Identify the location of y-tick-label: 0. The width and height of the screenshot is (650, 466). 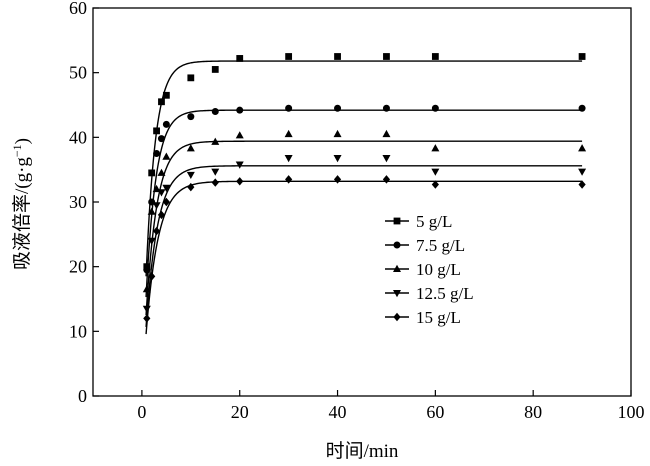
(82, 396).